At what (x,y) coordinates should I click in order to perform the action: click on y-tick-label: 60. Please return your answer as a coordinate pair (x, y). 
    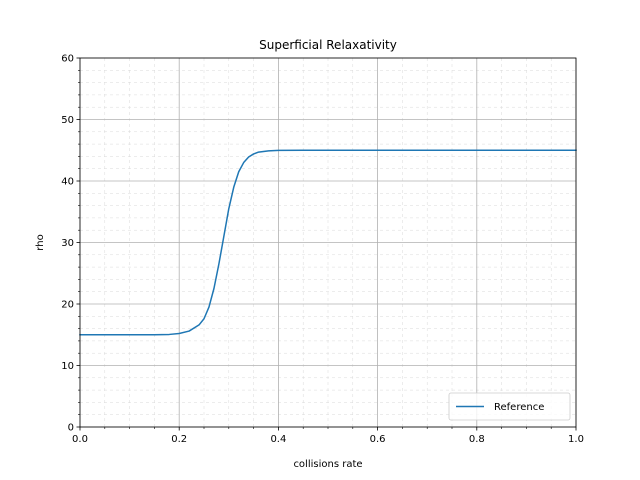
    Looking at the image, I should click on (67, 59).